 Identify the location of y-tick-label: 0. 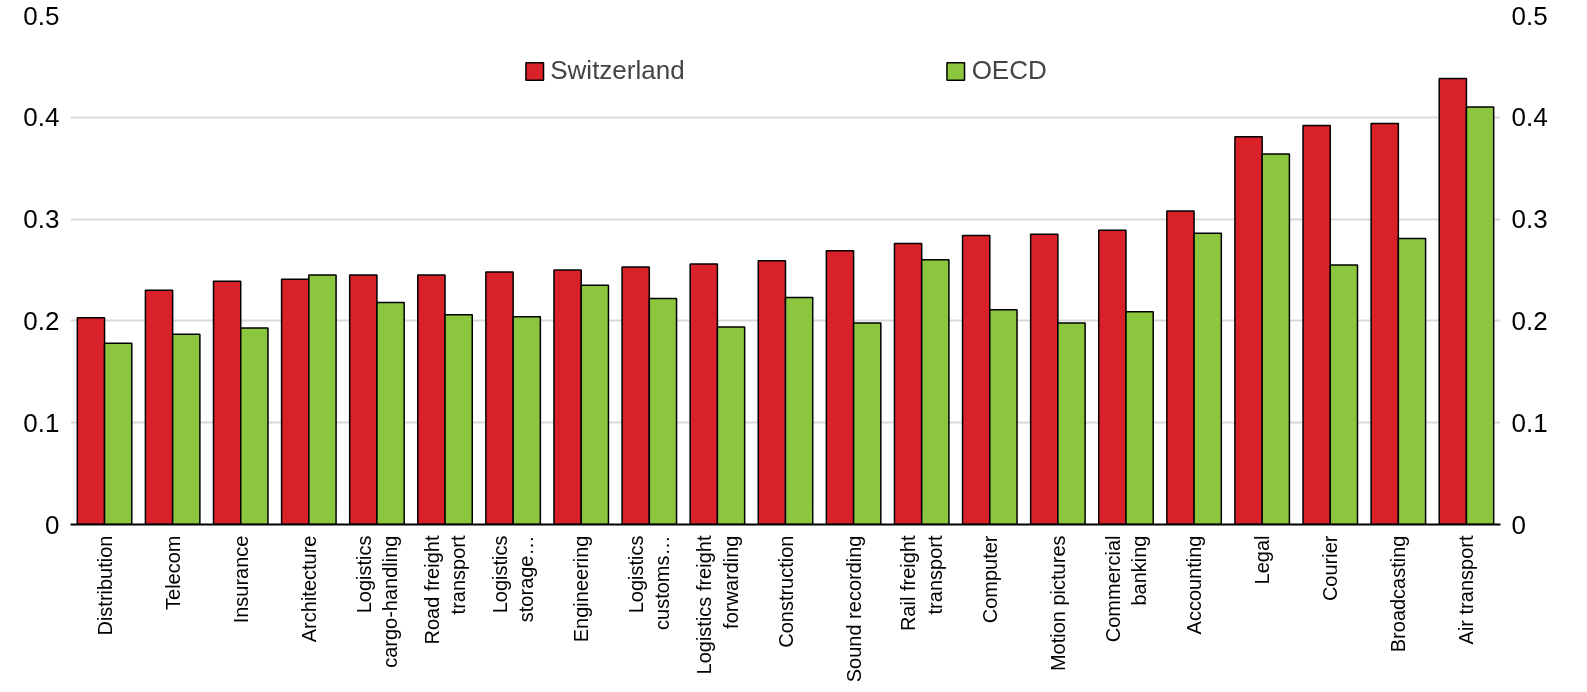
(52, 524).